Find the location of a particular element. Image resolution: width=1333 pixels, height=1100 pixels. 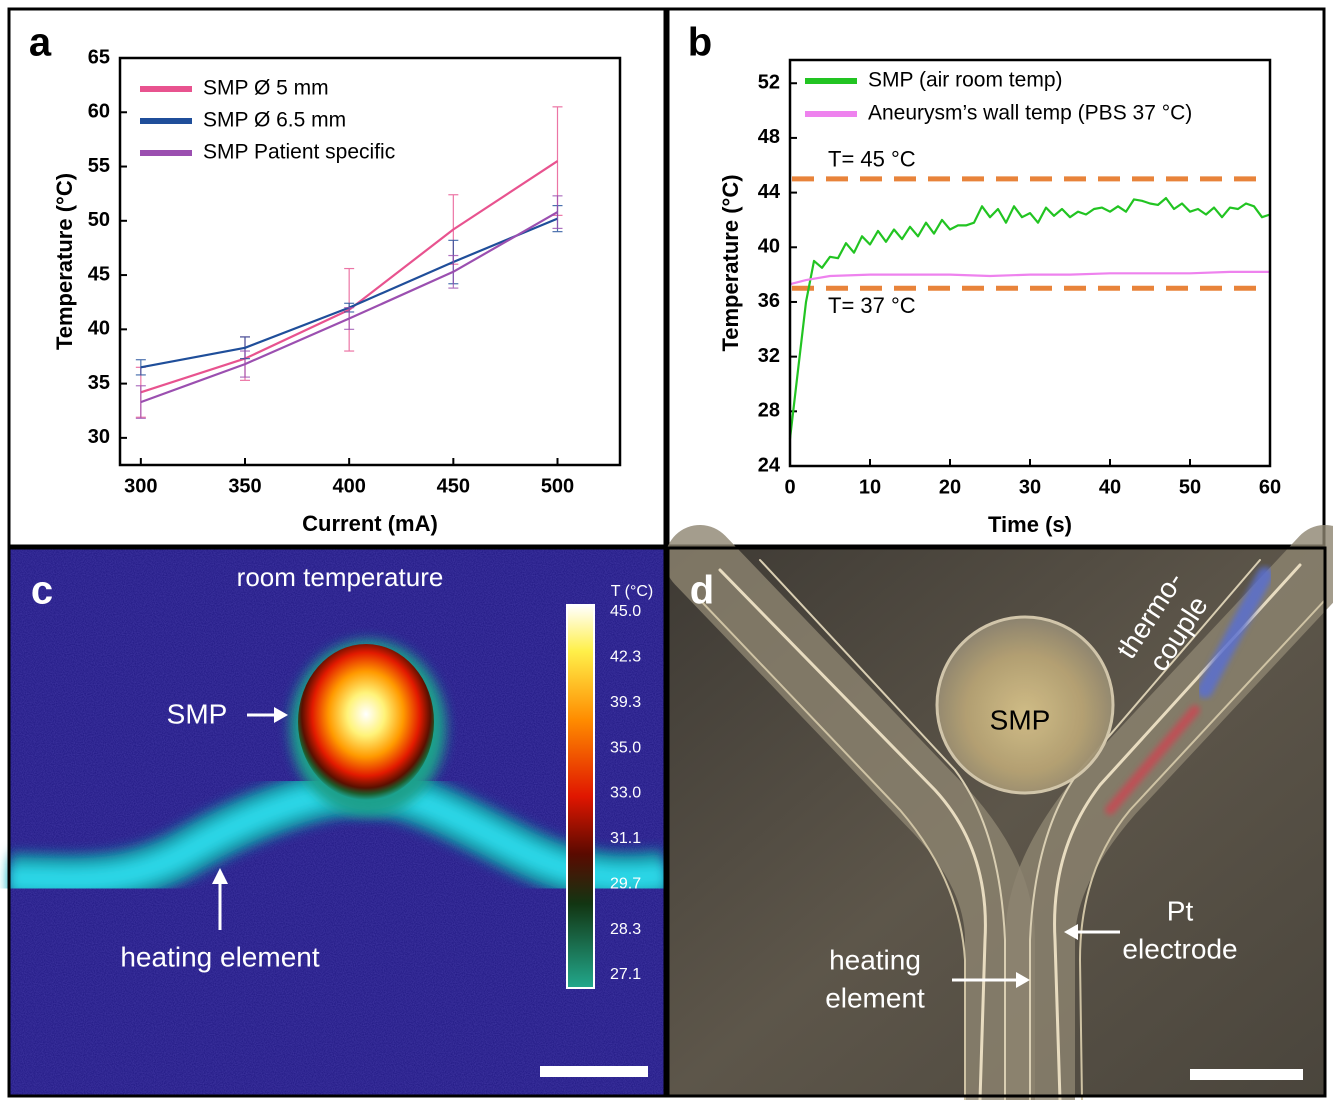

x-axis-label: Current (mA) is located at coordinates (370, 523).